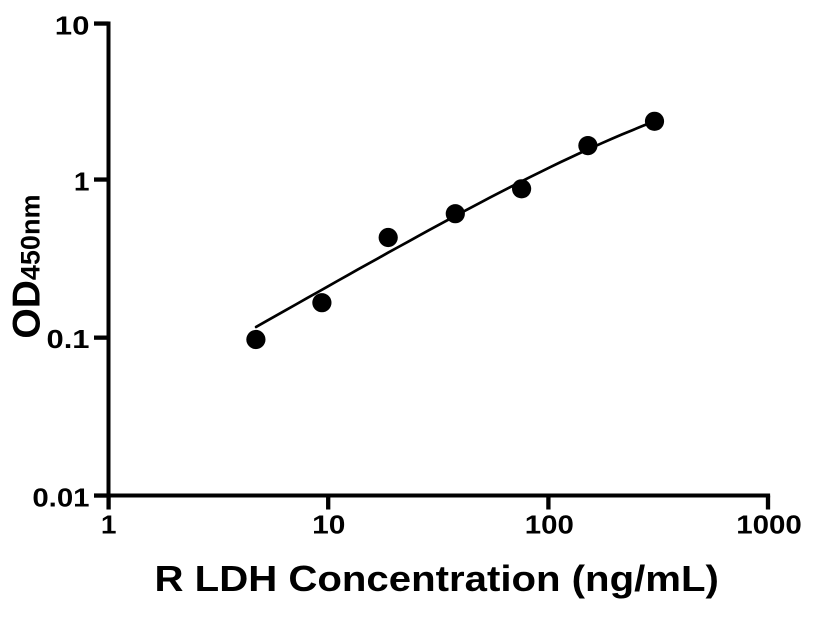  I want to click on svg-text: OD450nm, so click(27, 267).